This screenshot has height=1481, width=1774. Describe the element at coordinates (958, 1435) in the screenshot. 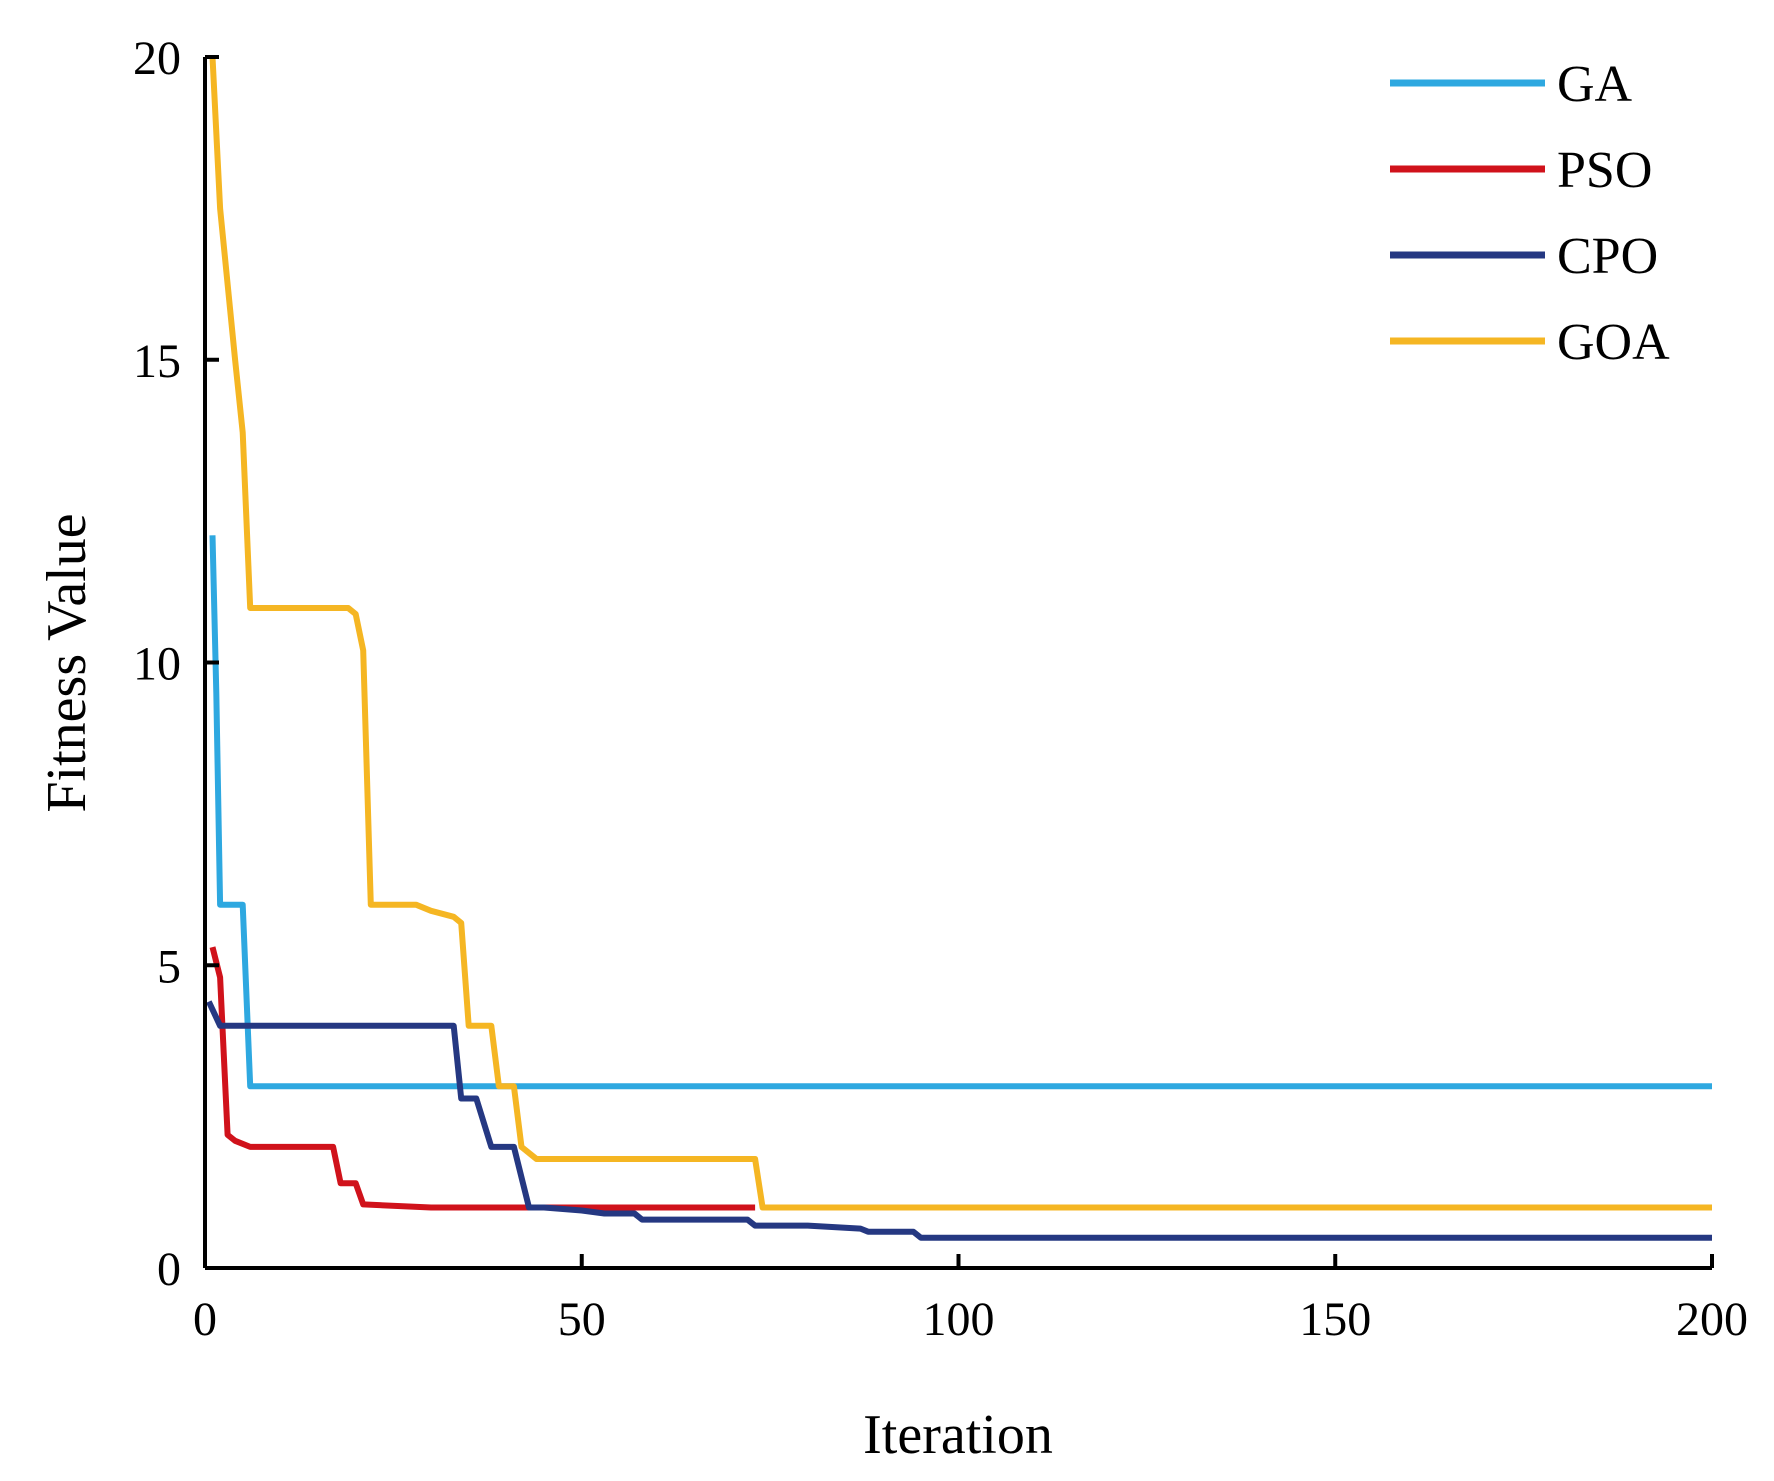

I see `x-axis-title: Iteration` at that location.